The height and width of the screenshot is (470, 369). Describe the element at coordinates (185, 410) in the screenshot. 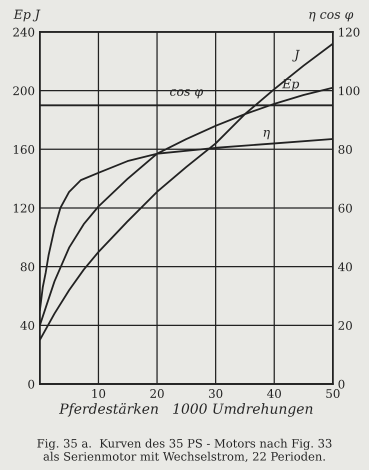

I see `x-axis-title: Pferdestärken 1000 Umdrehungen` at that location.